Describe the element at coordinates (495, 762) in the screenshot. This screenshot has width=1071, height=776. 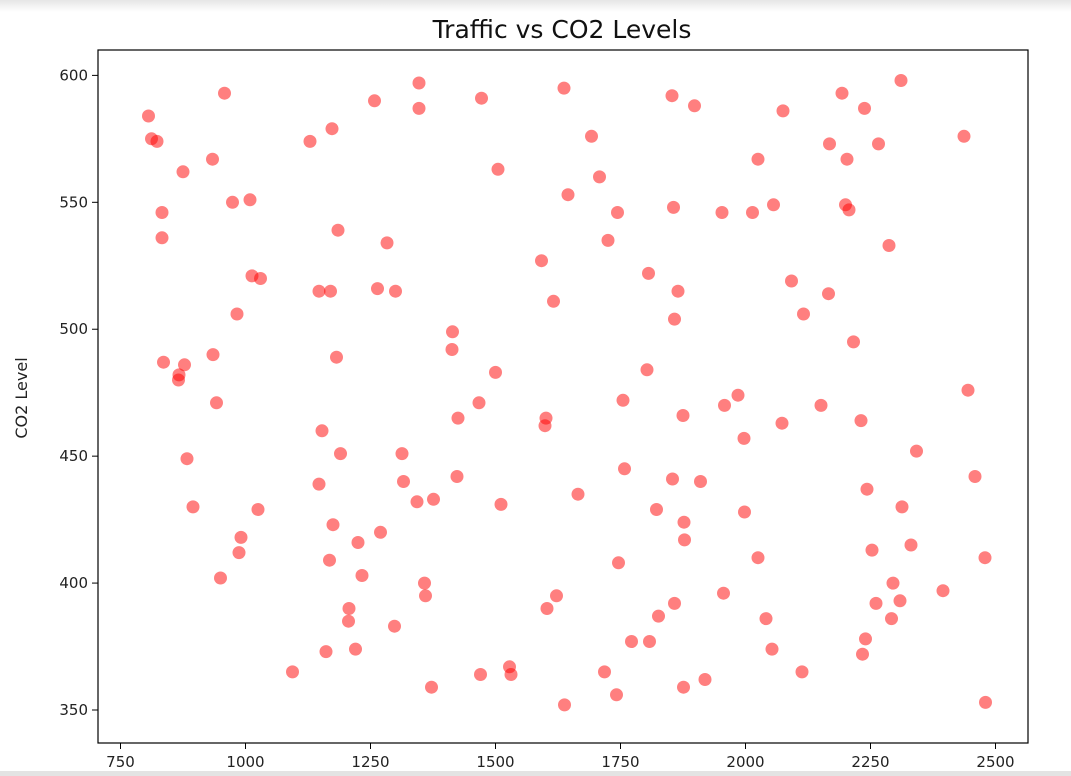
I see `x-tick-label: 1500` at that location.